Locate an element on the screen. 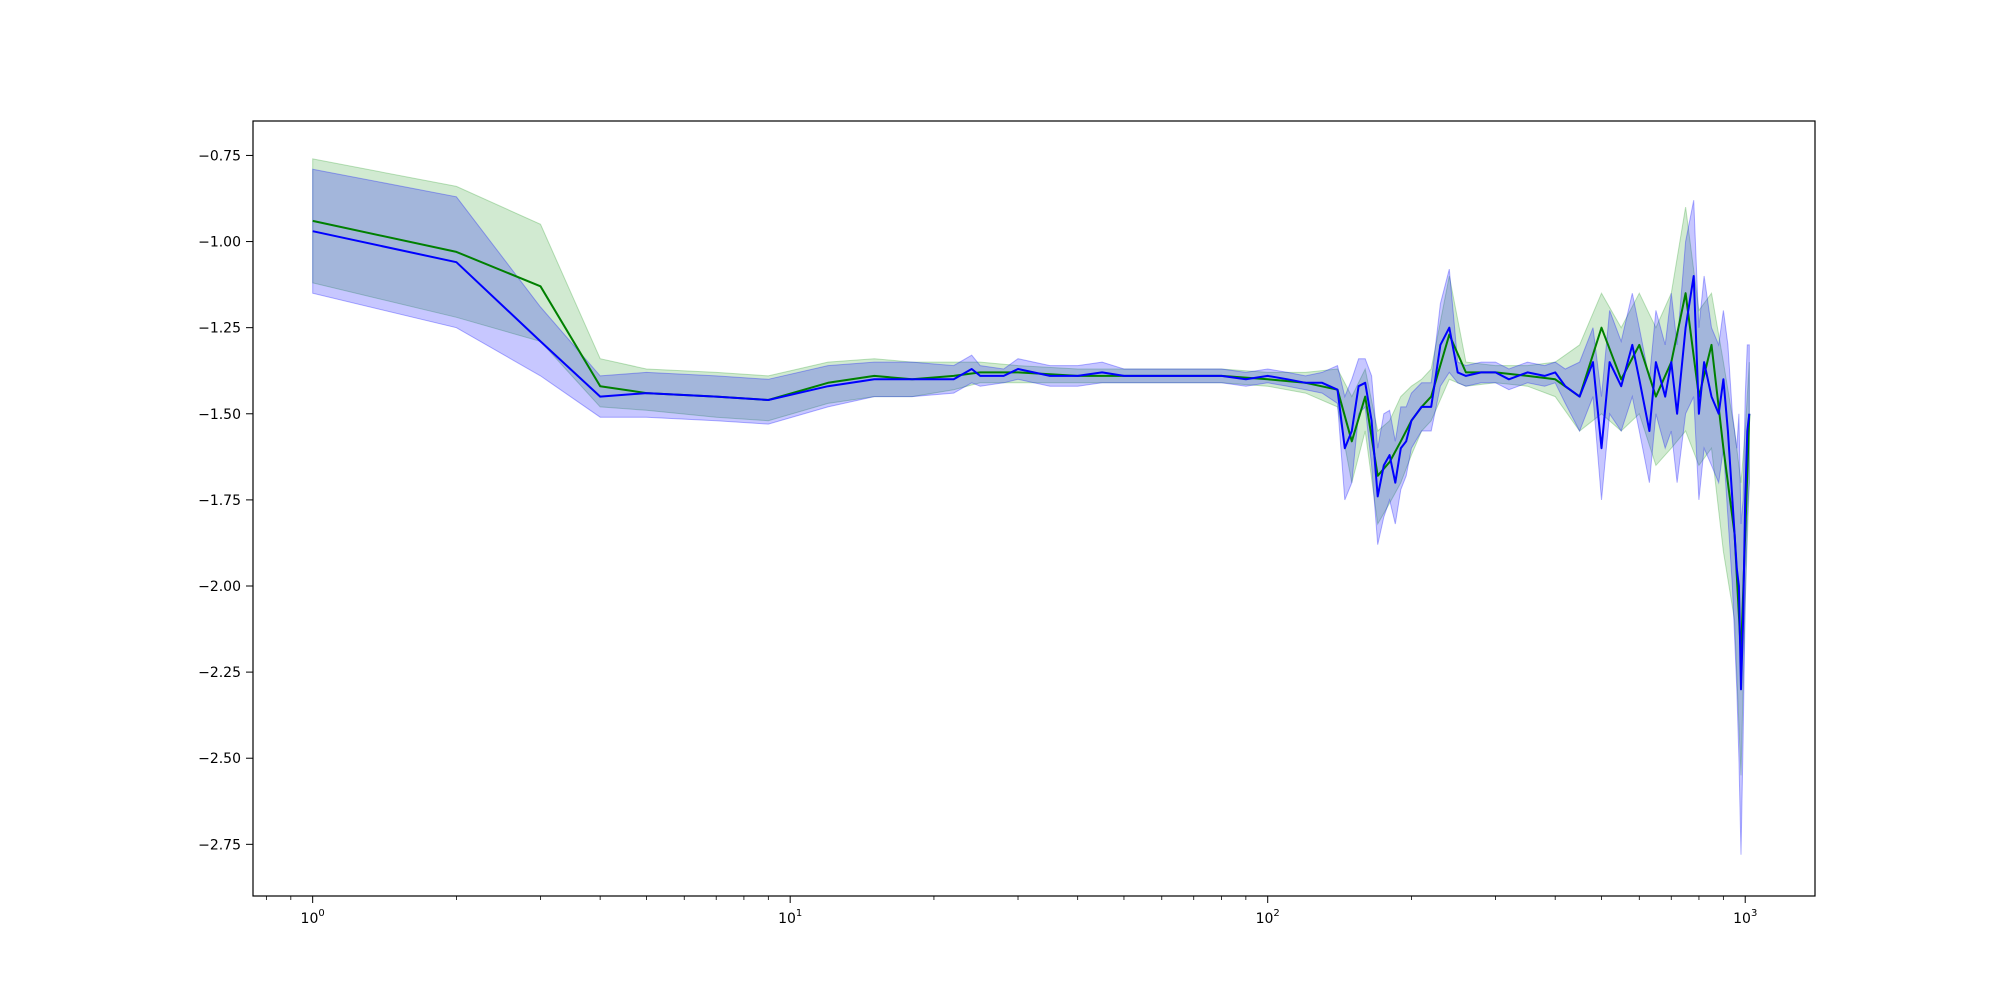 The image size is (2000, 1000). y-tick-label: −1.00 is located at coordinates (219, 243).